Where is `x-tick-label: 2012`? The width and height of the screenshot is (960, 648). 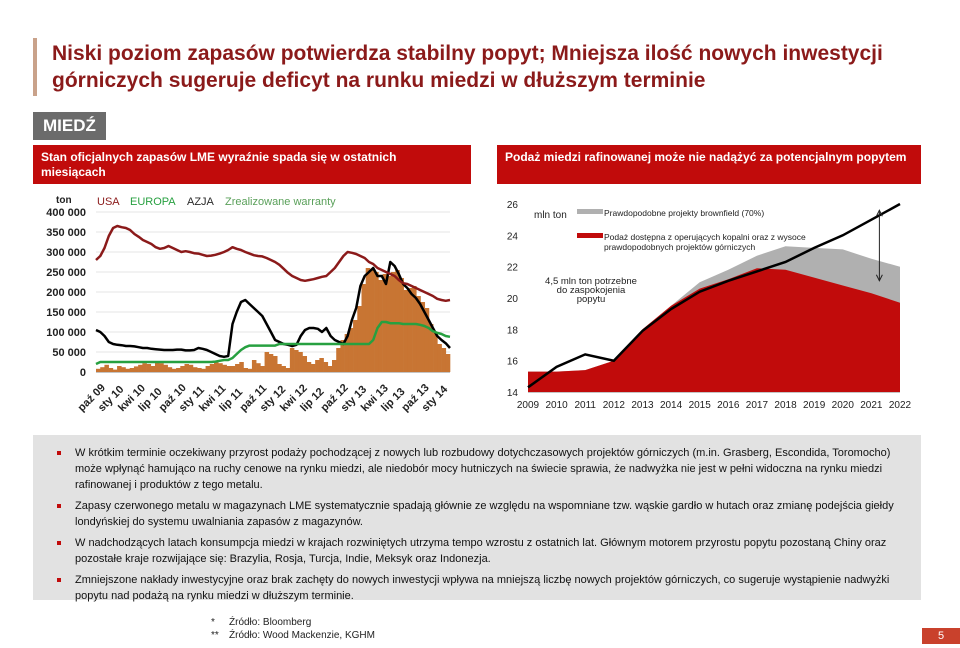 x-tick-label: 2012 is located at coordinates (614, 405).